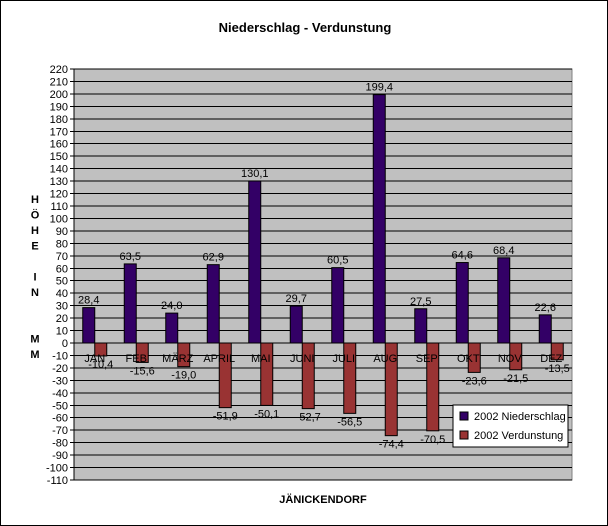 The width and height of the screenshot is (608, 526). Describe the element at coordinates (510, 359) in the screenshot. I see `category-label: NOV` at that location.